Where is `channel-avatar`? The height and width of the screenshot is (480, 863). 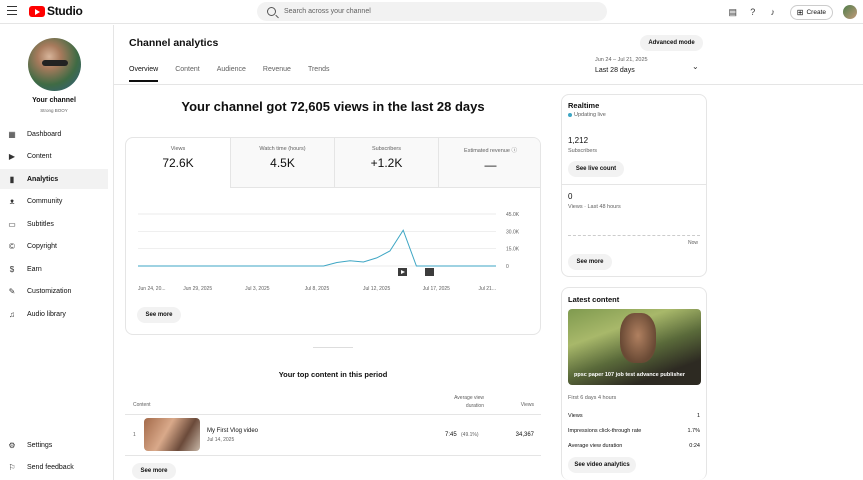
channel-avatar is located at coordinates (54, 64).